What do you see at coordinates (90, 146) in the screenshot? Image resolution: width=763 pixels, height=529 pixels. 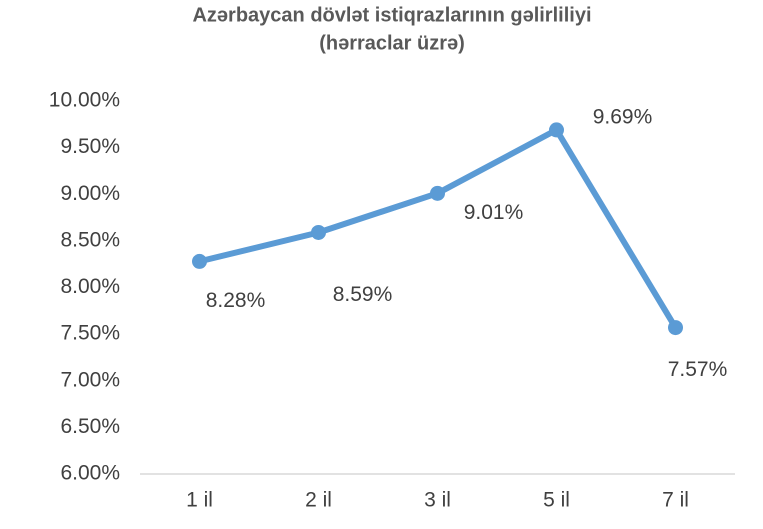 I see `y-tick-label: 9.50%` at bounding box center [90, 146].